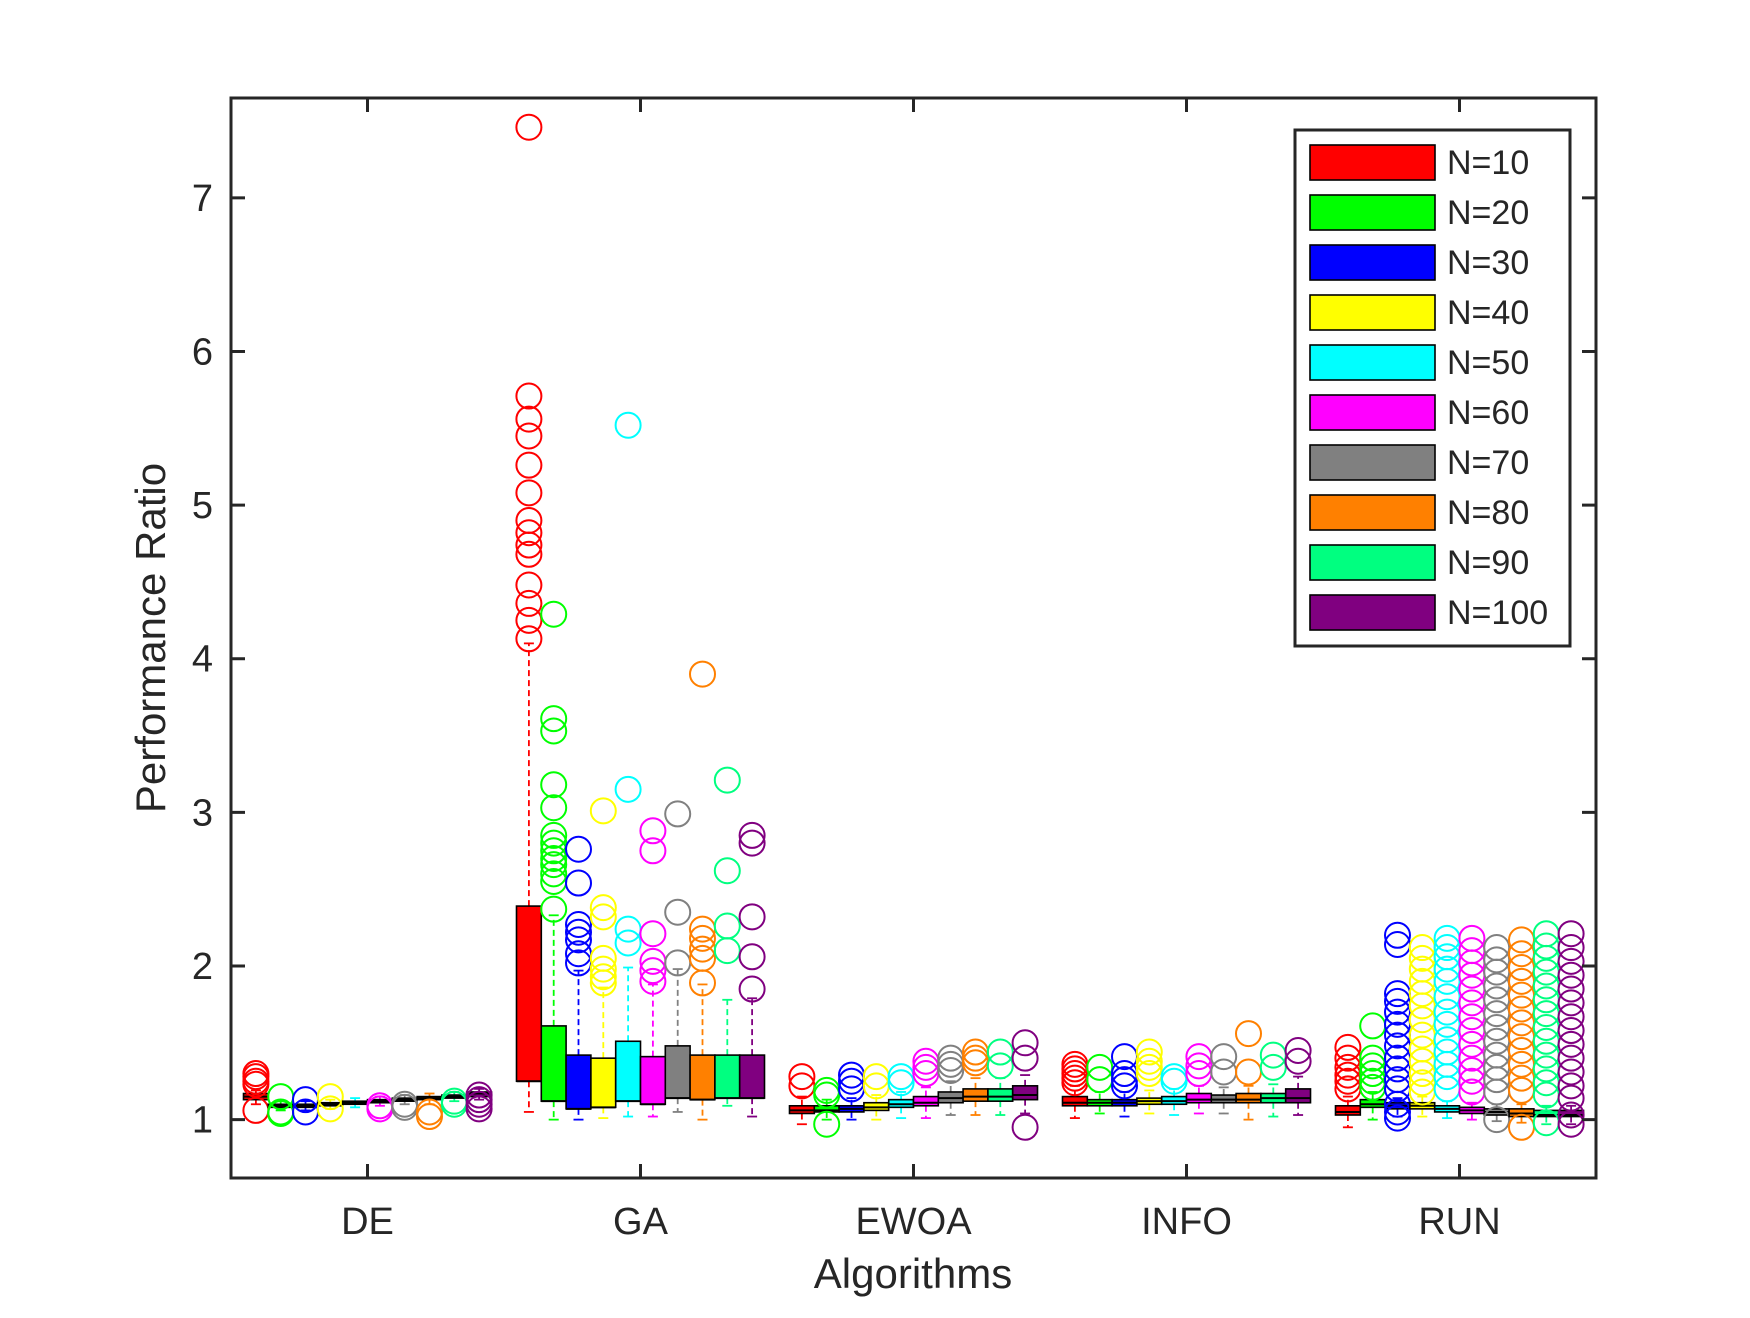 Image resolution: width=1750 pixels, height=1318 pixels. What do you see at coordinates (1488, 213) in the screenshot?
I see `legend-label: N=20` at bounding box center [1488, 213].